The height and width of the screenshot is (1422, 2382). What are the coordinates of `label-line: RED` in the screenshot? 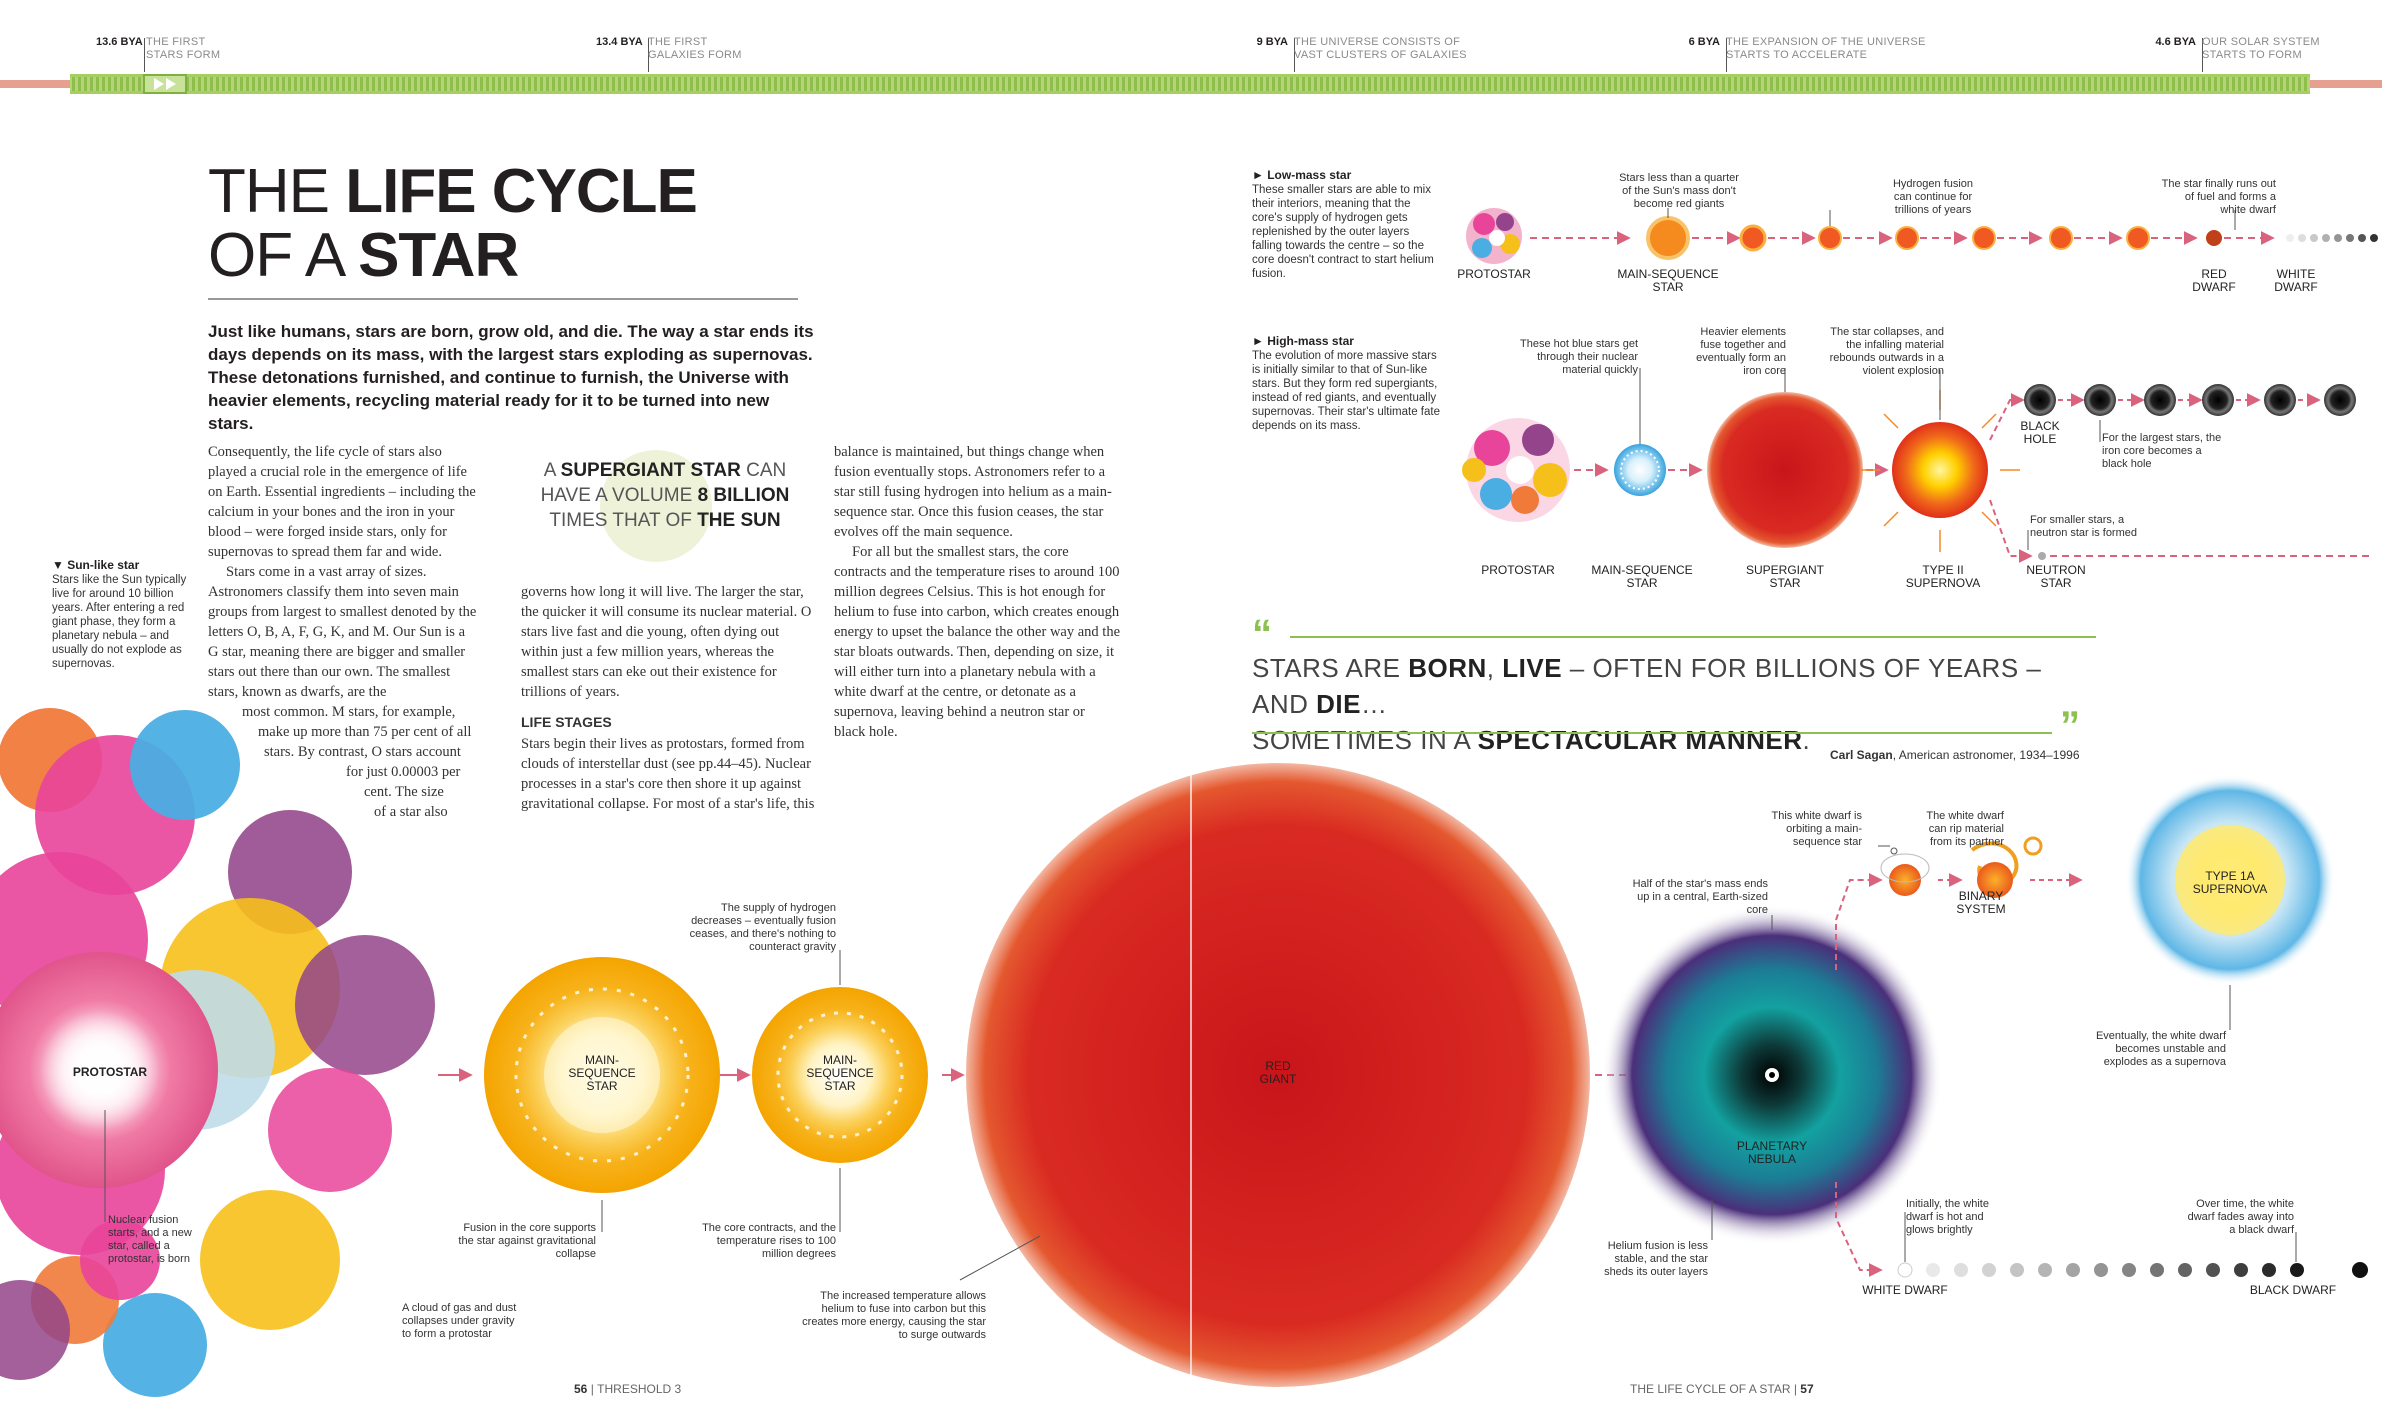 It's located at (1278, 1066).